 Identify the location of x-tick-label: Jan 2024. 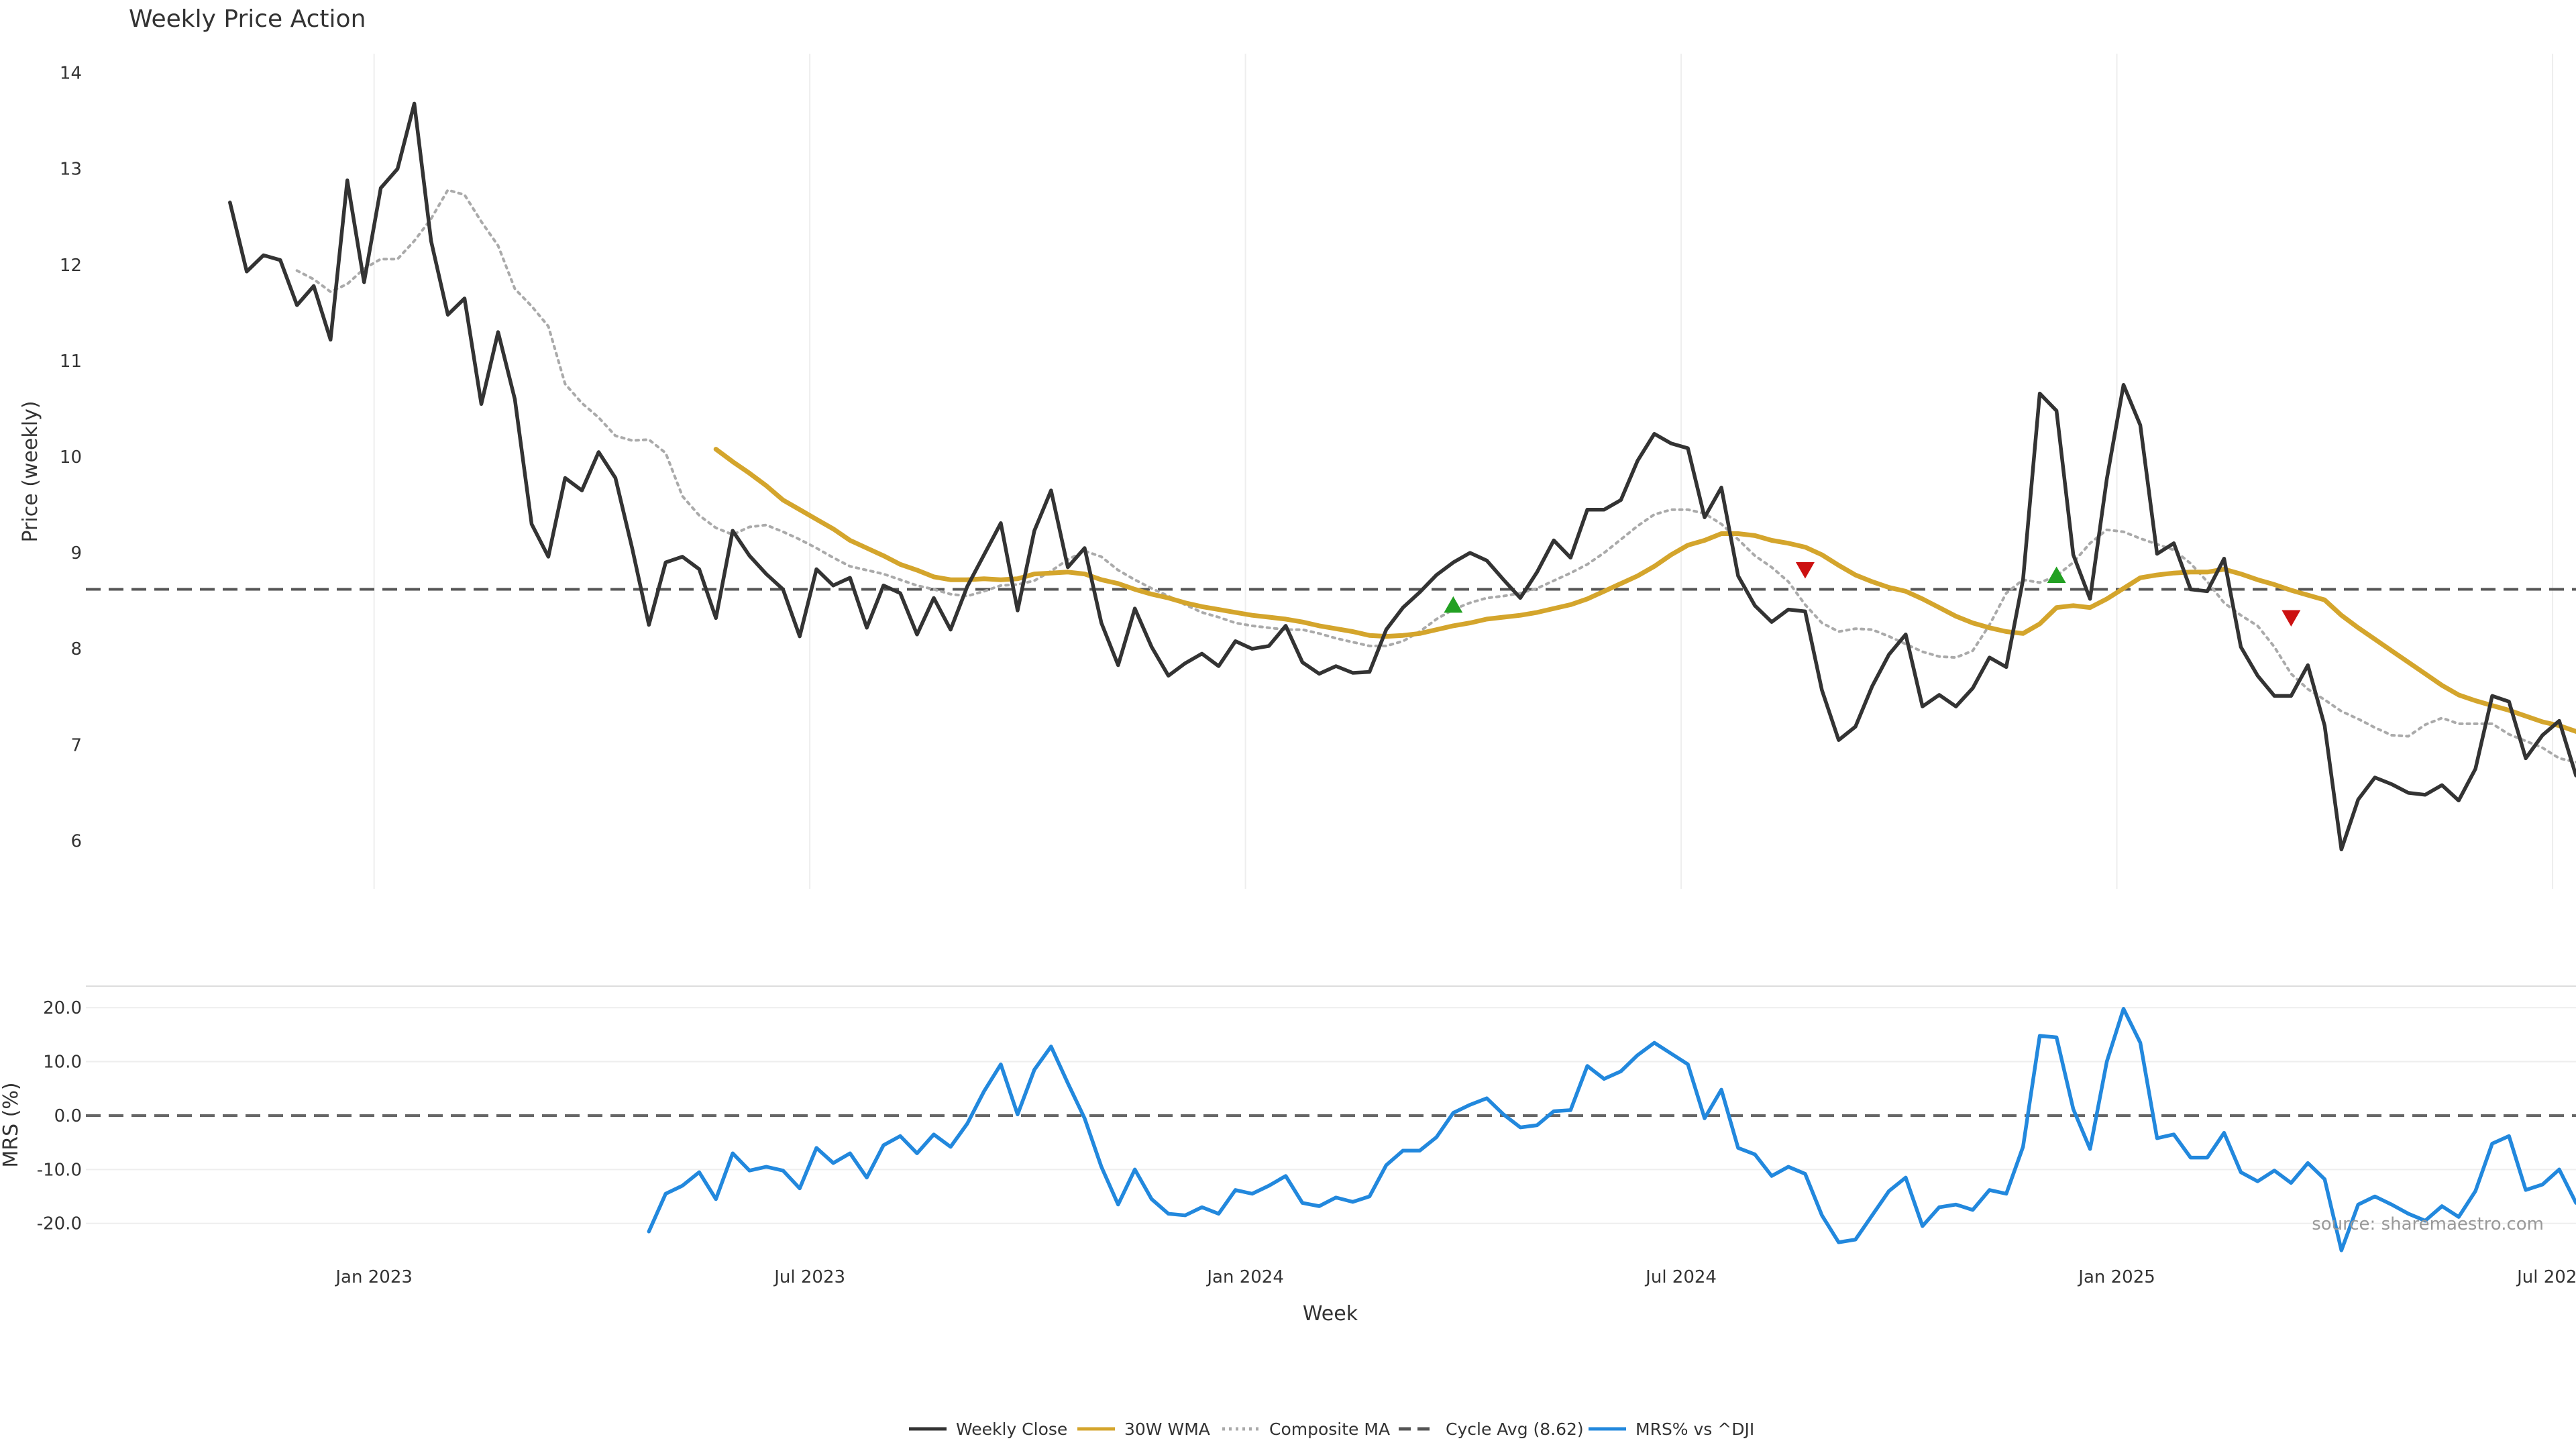
(1244, 1277).